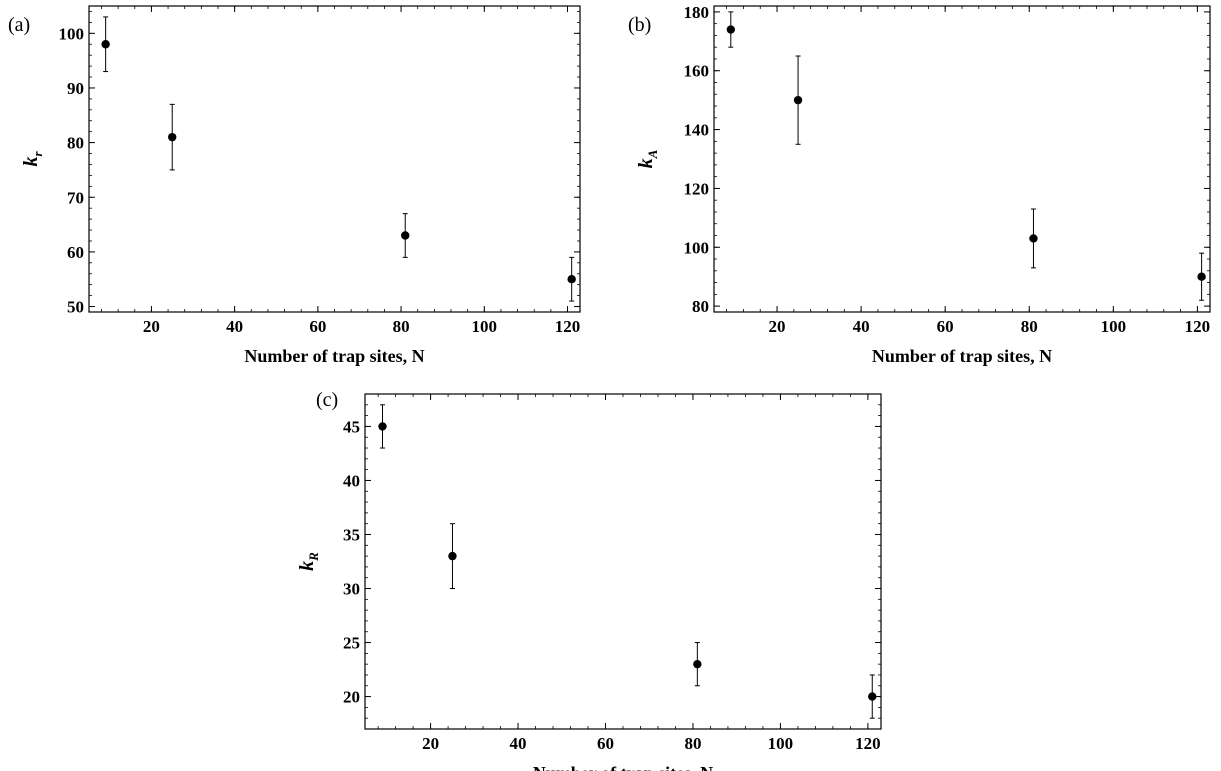  Describe the element at coordinates (75, 88) in the screenshot. I see `y-tick-label: 90` at that location.